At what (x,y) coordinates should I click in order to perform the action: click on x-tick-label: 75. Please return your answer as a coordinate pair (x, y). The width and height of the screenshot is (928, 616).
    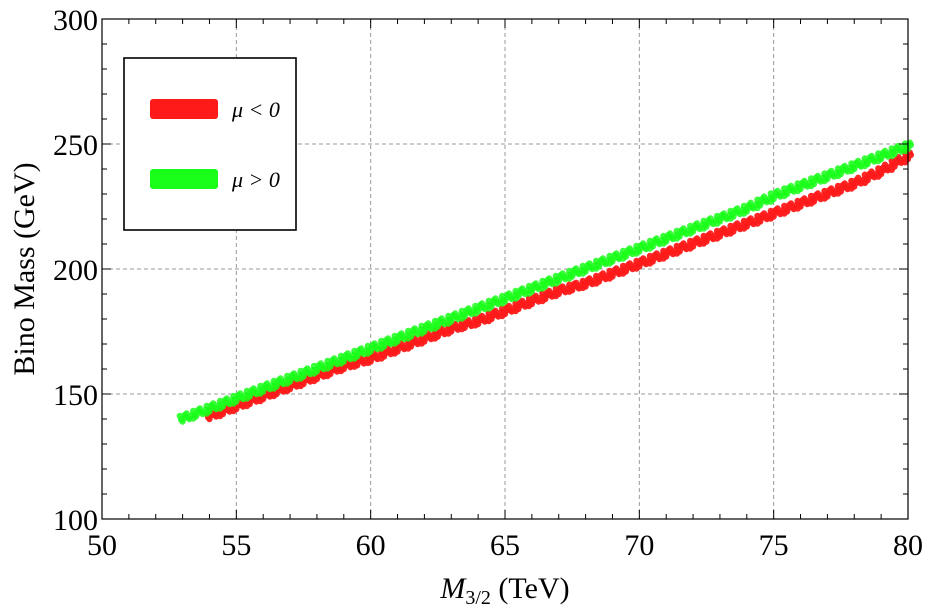
    Looking at the image, I should click on (774, 545).